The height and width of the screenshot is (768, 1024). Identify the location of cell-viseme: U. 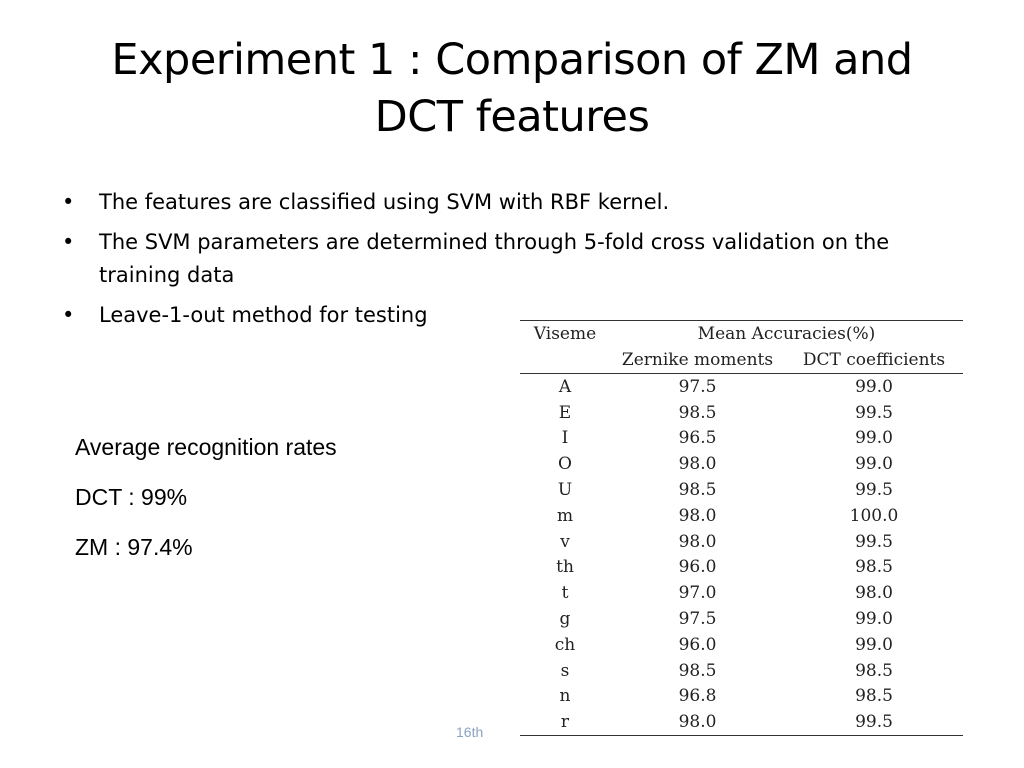
(565, 490).